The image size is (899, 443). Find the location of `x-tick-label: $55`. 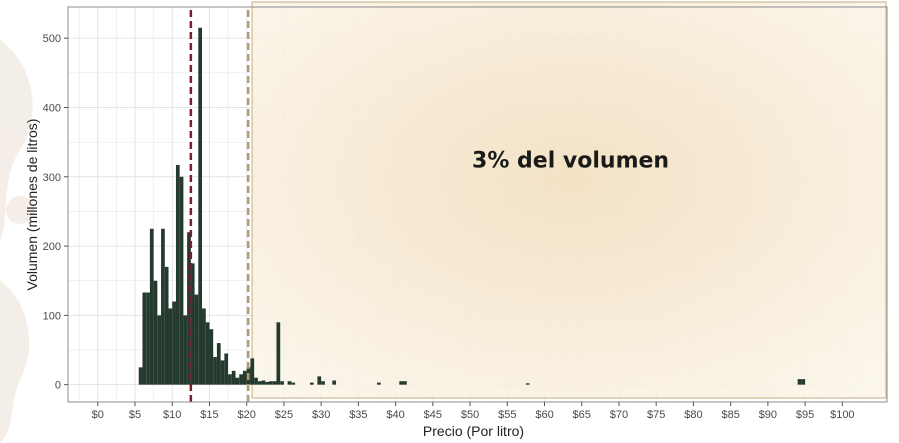

x-tick-label: $55 is located at coordinates (507, 415).